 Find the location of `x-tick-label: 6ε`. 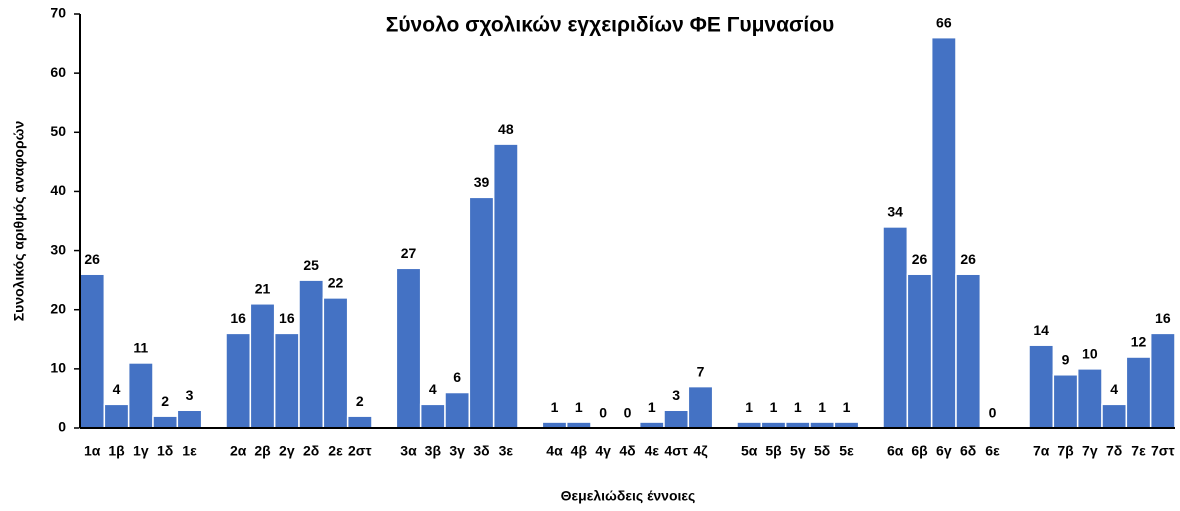

x-tick-label: 6ε is located at coordinates (992, 451).